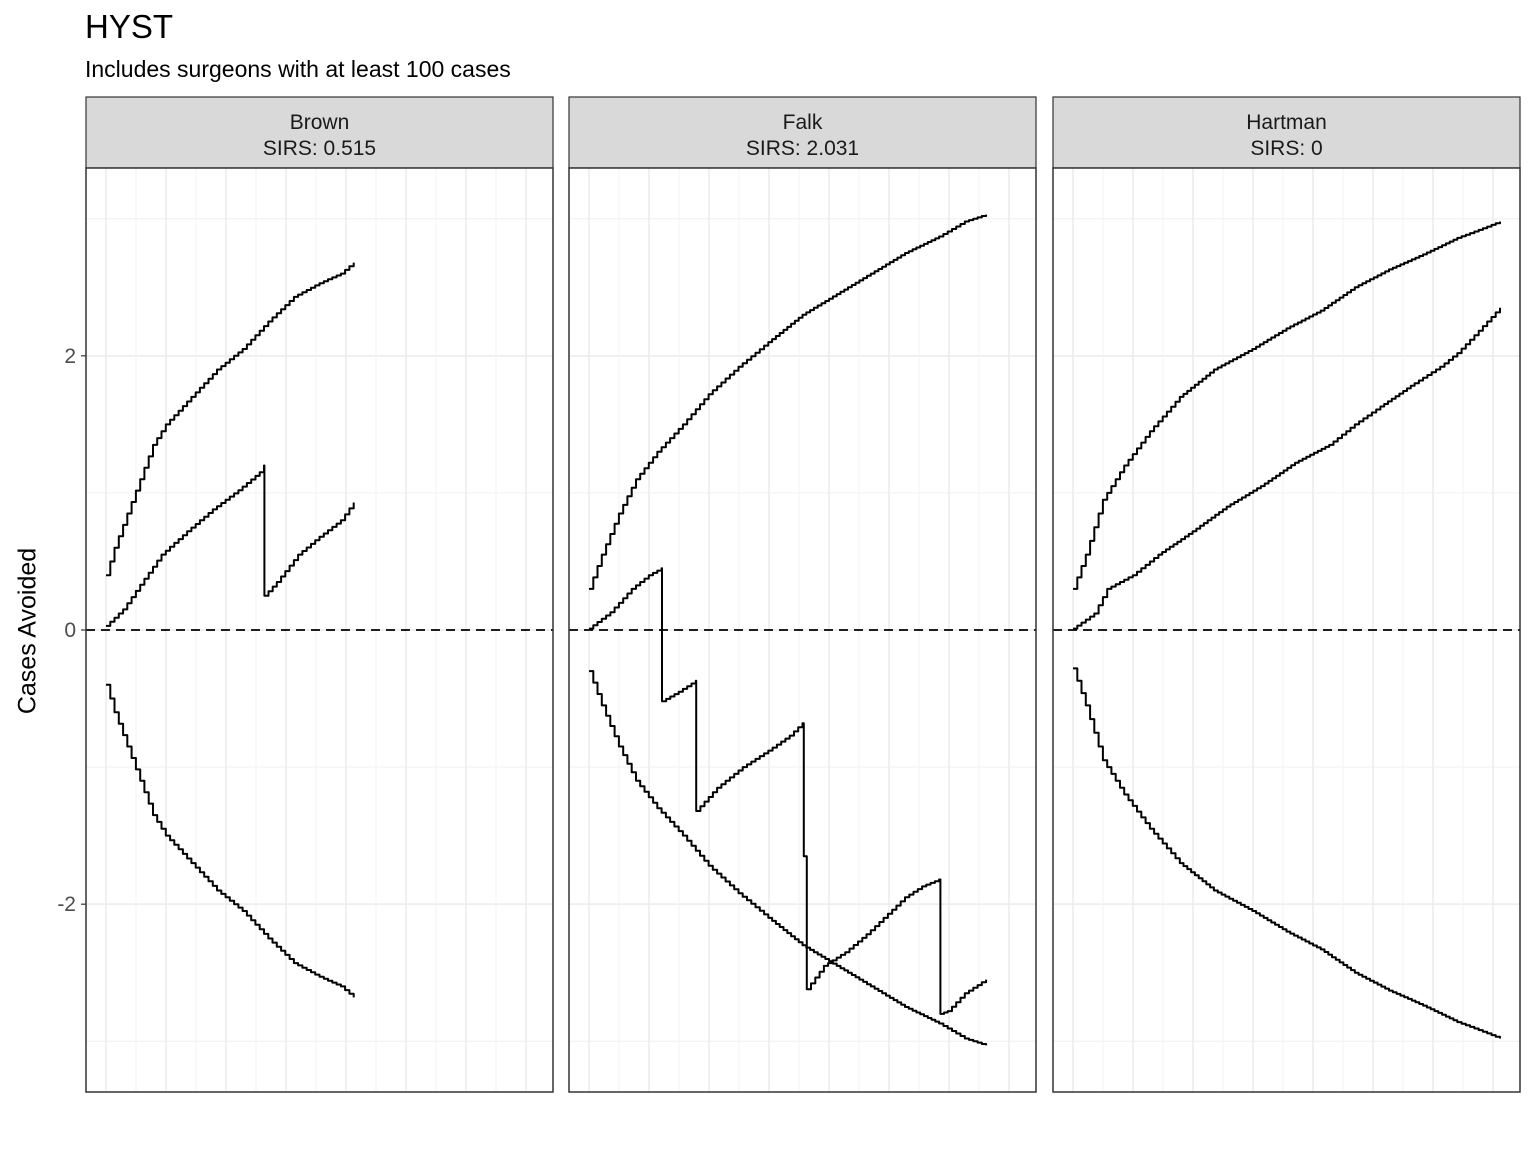 Image resolution: width=1536 pixels, height=1152 pixels. Describe the element at coordinates (803, 122) in the screenshot. I see `facet-name: Falk` at that location.